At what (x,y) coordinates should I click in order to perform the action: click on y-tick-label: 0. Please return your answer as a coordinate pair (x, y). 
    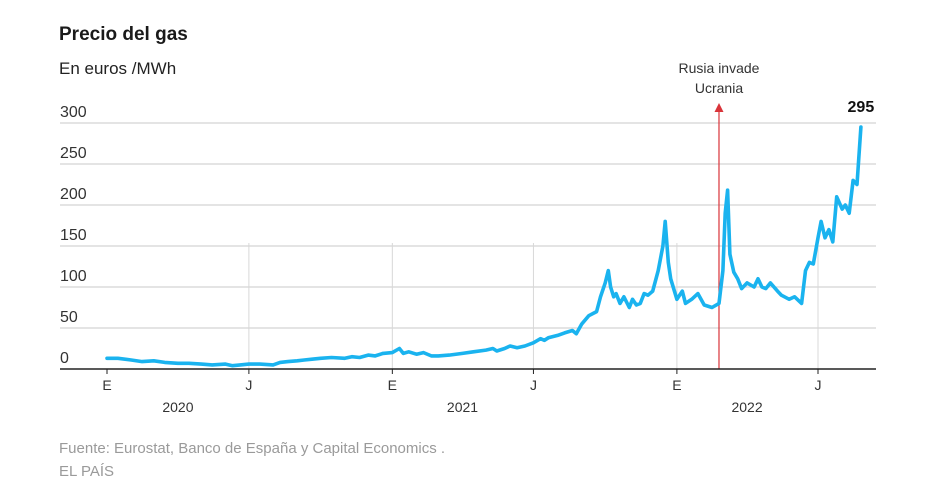
    Looking at the image, I should click on (64, 358).